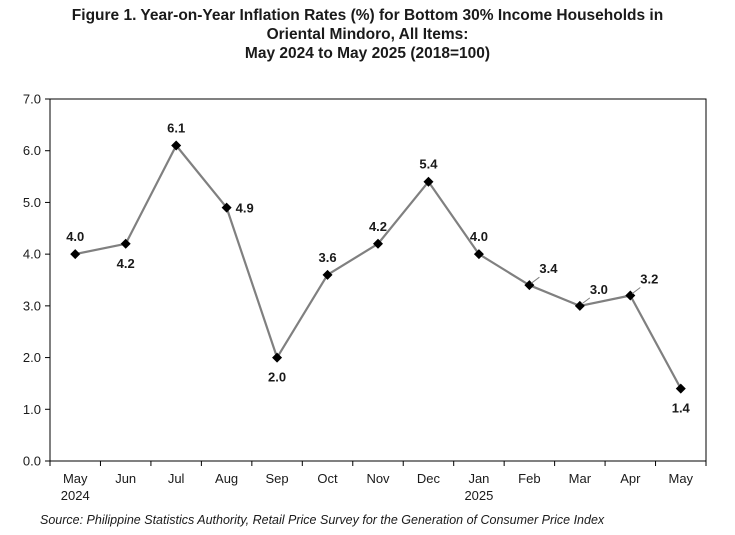 The height and width of the screenshot is (535, 735). What do you see at coordinates (649, 279) in the screenshot?
I see `data-label: 3.2` at bounding box center [649, 279].